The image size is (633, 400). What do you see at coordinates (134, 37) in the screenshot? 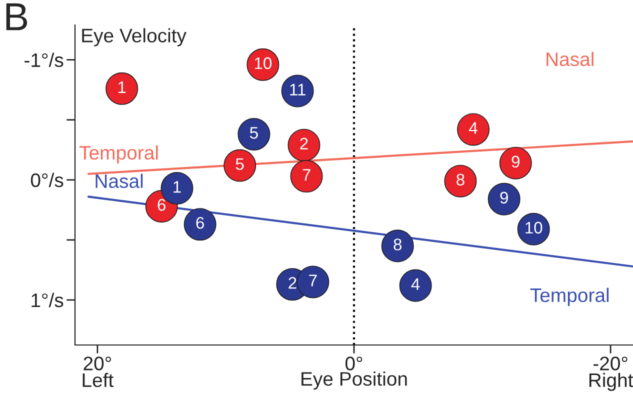
I see `y-axis-title: Eye Velocity` at bounding box center [134, 37].